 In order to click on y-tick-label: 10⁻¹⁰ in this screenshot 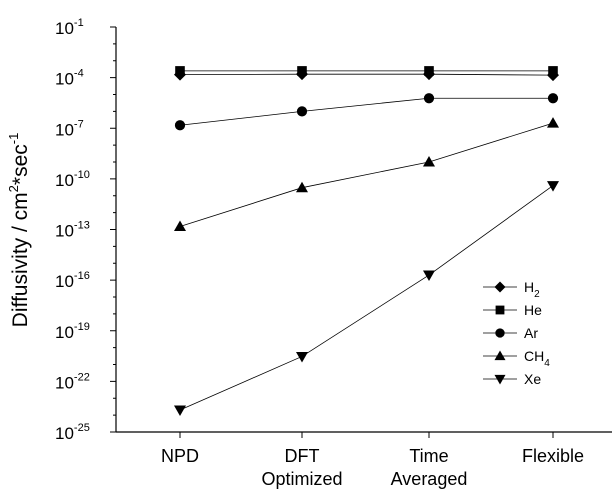, I will do `click(72, 179)`.